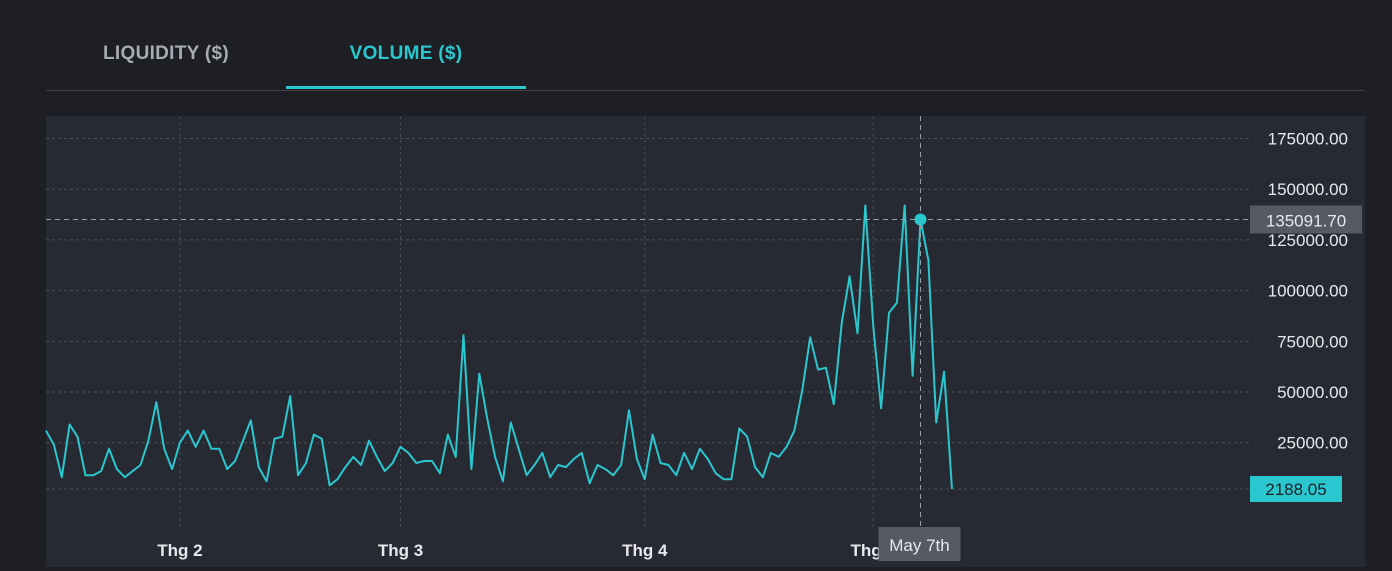  I want to click on y-tick-label: 50000.00, so click(1312, 392).